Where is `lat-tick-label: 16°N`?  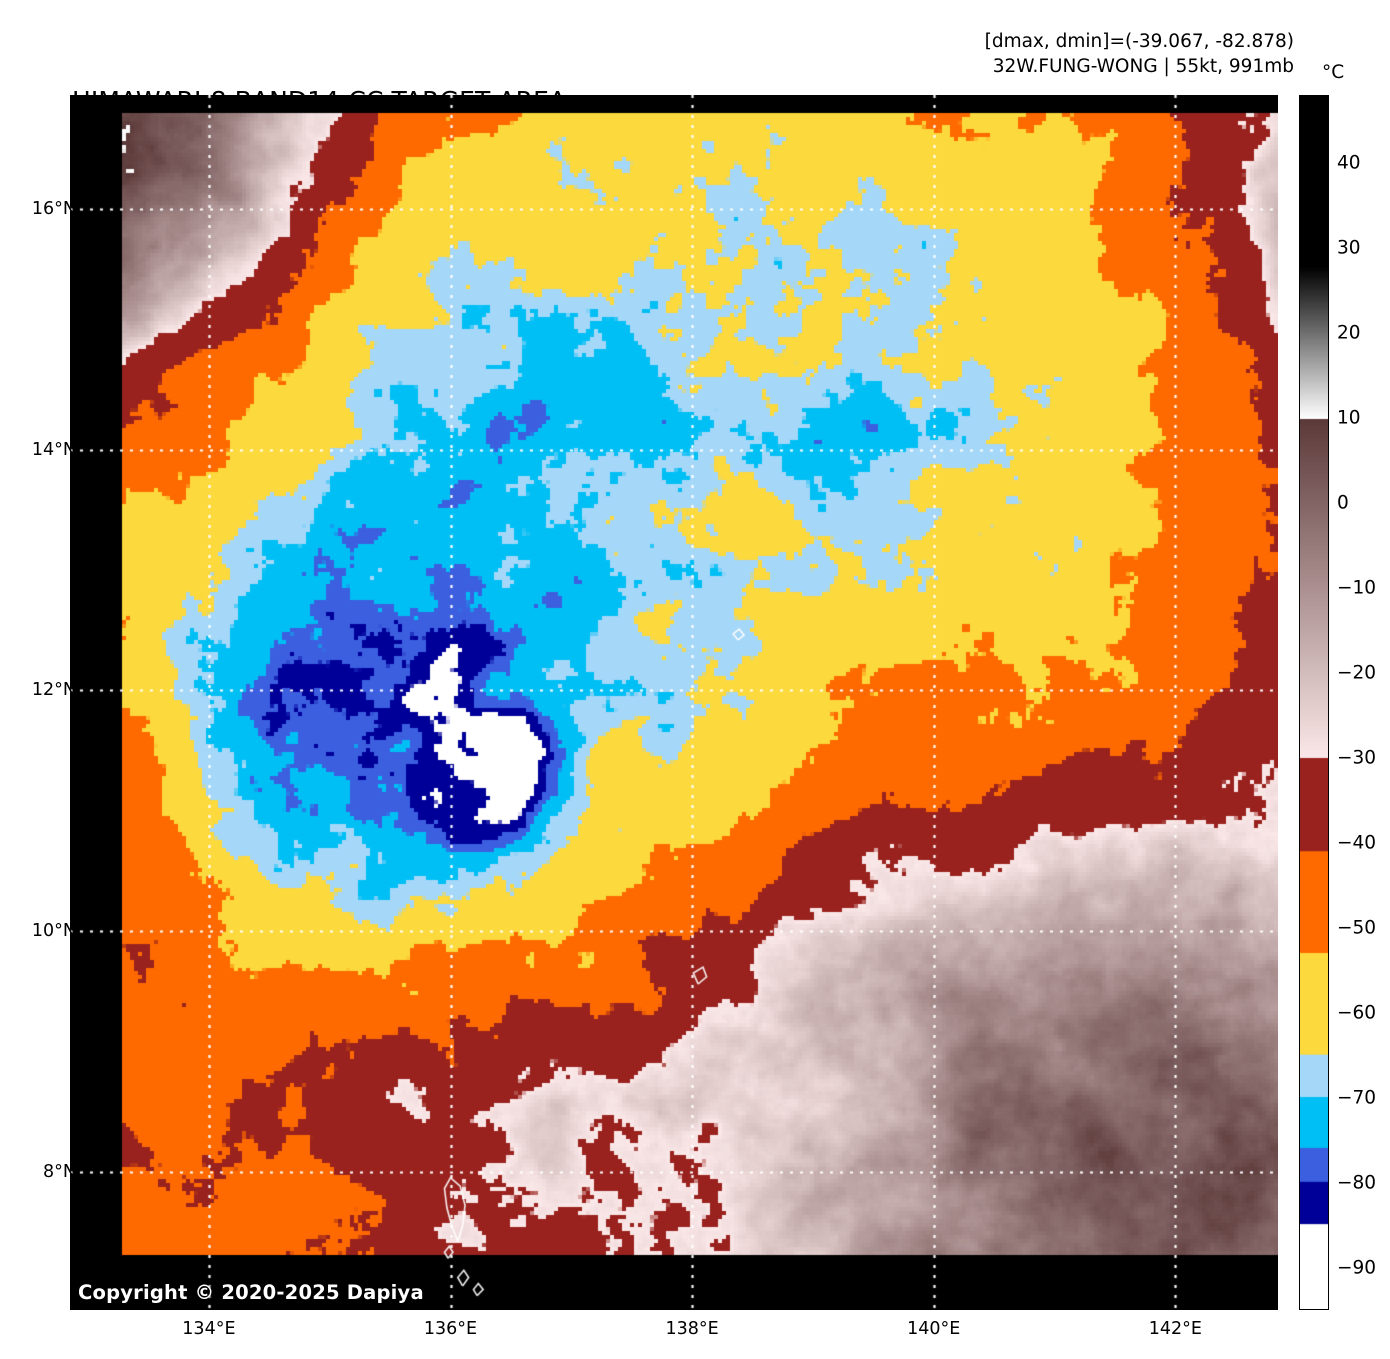
lat-tick-label: 16°N is located at coordinates (53, 209).